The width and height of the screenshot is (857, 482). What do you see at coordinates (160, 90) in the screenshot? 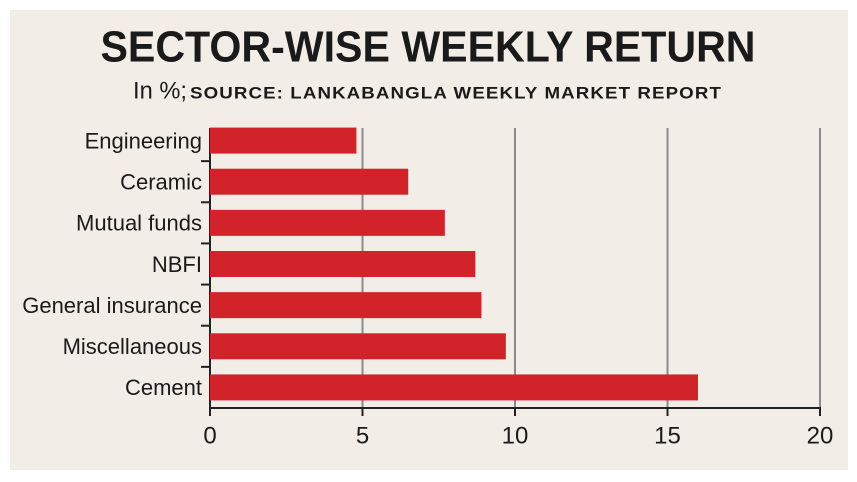
I see `subtitle: In %;` at bounding box center [160, 90].